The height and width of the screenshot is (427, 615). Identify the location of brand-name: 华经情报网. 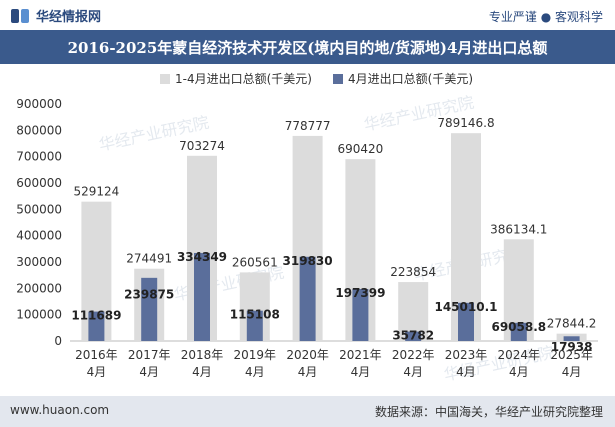
(69, 17).